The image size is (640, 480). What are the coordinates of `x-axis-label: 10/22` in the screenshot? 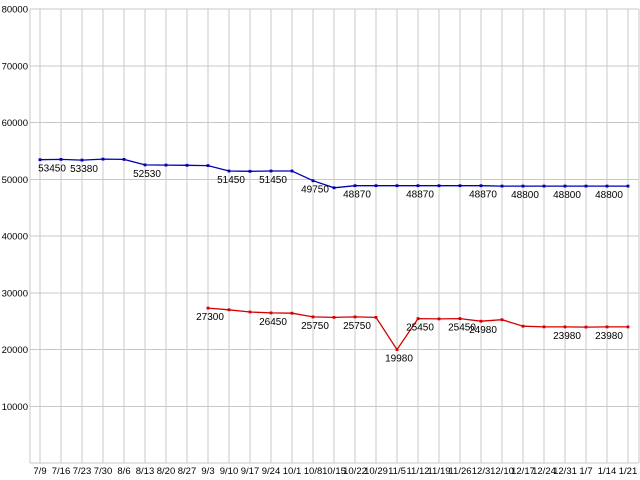 It's located at (355, 471).